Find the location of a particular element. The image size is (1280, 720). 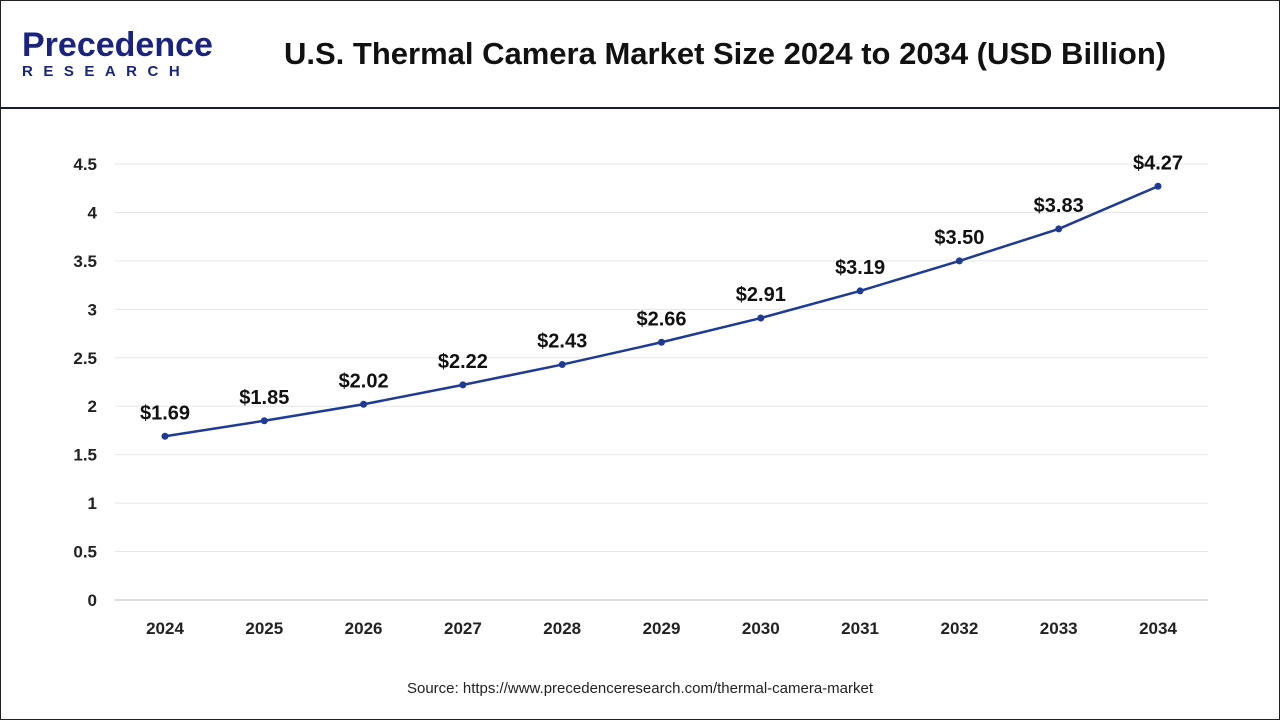

y-tick-label: 3 is located at coordinates (92, 309).